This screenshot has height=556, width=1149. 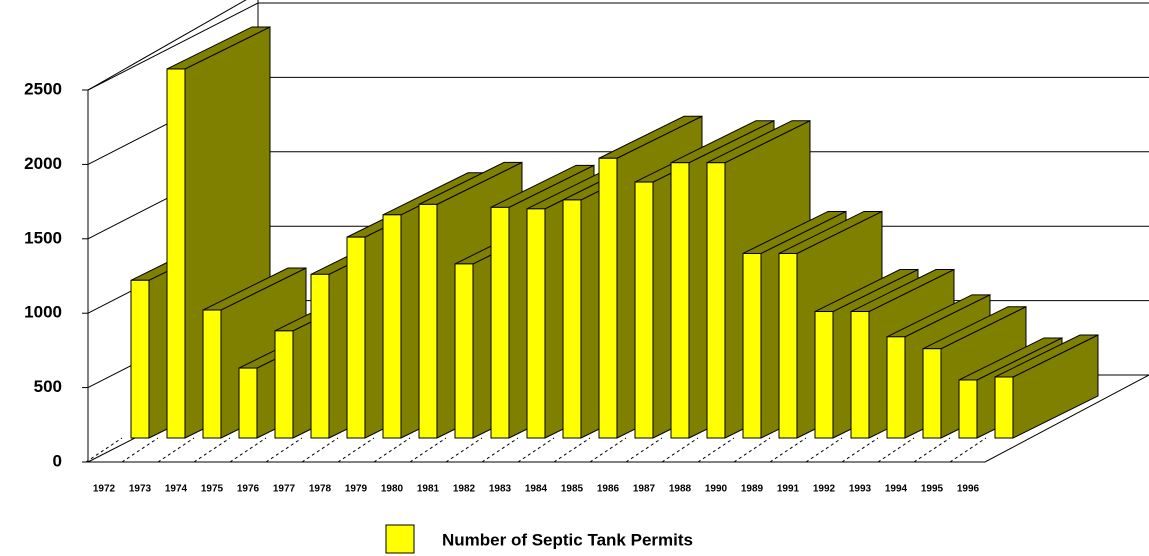 What do you see at coordinates (284, 489) in the screenshot?
I see `x-tick-label: 1977` at bounding box center [284, 489].